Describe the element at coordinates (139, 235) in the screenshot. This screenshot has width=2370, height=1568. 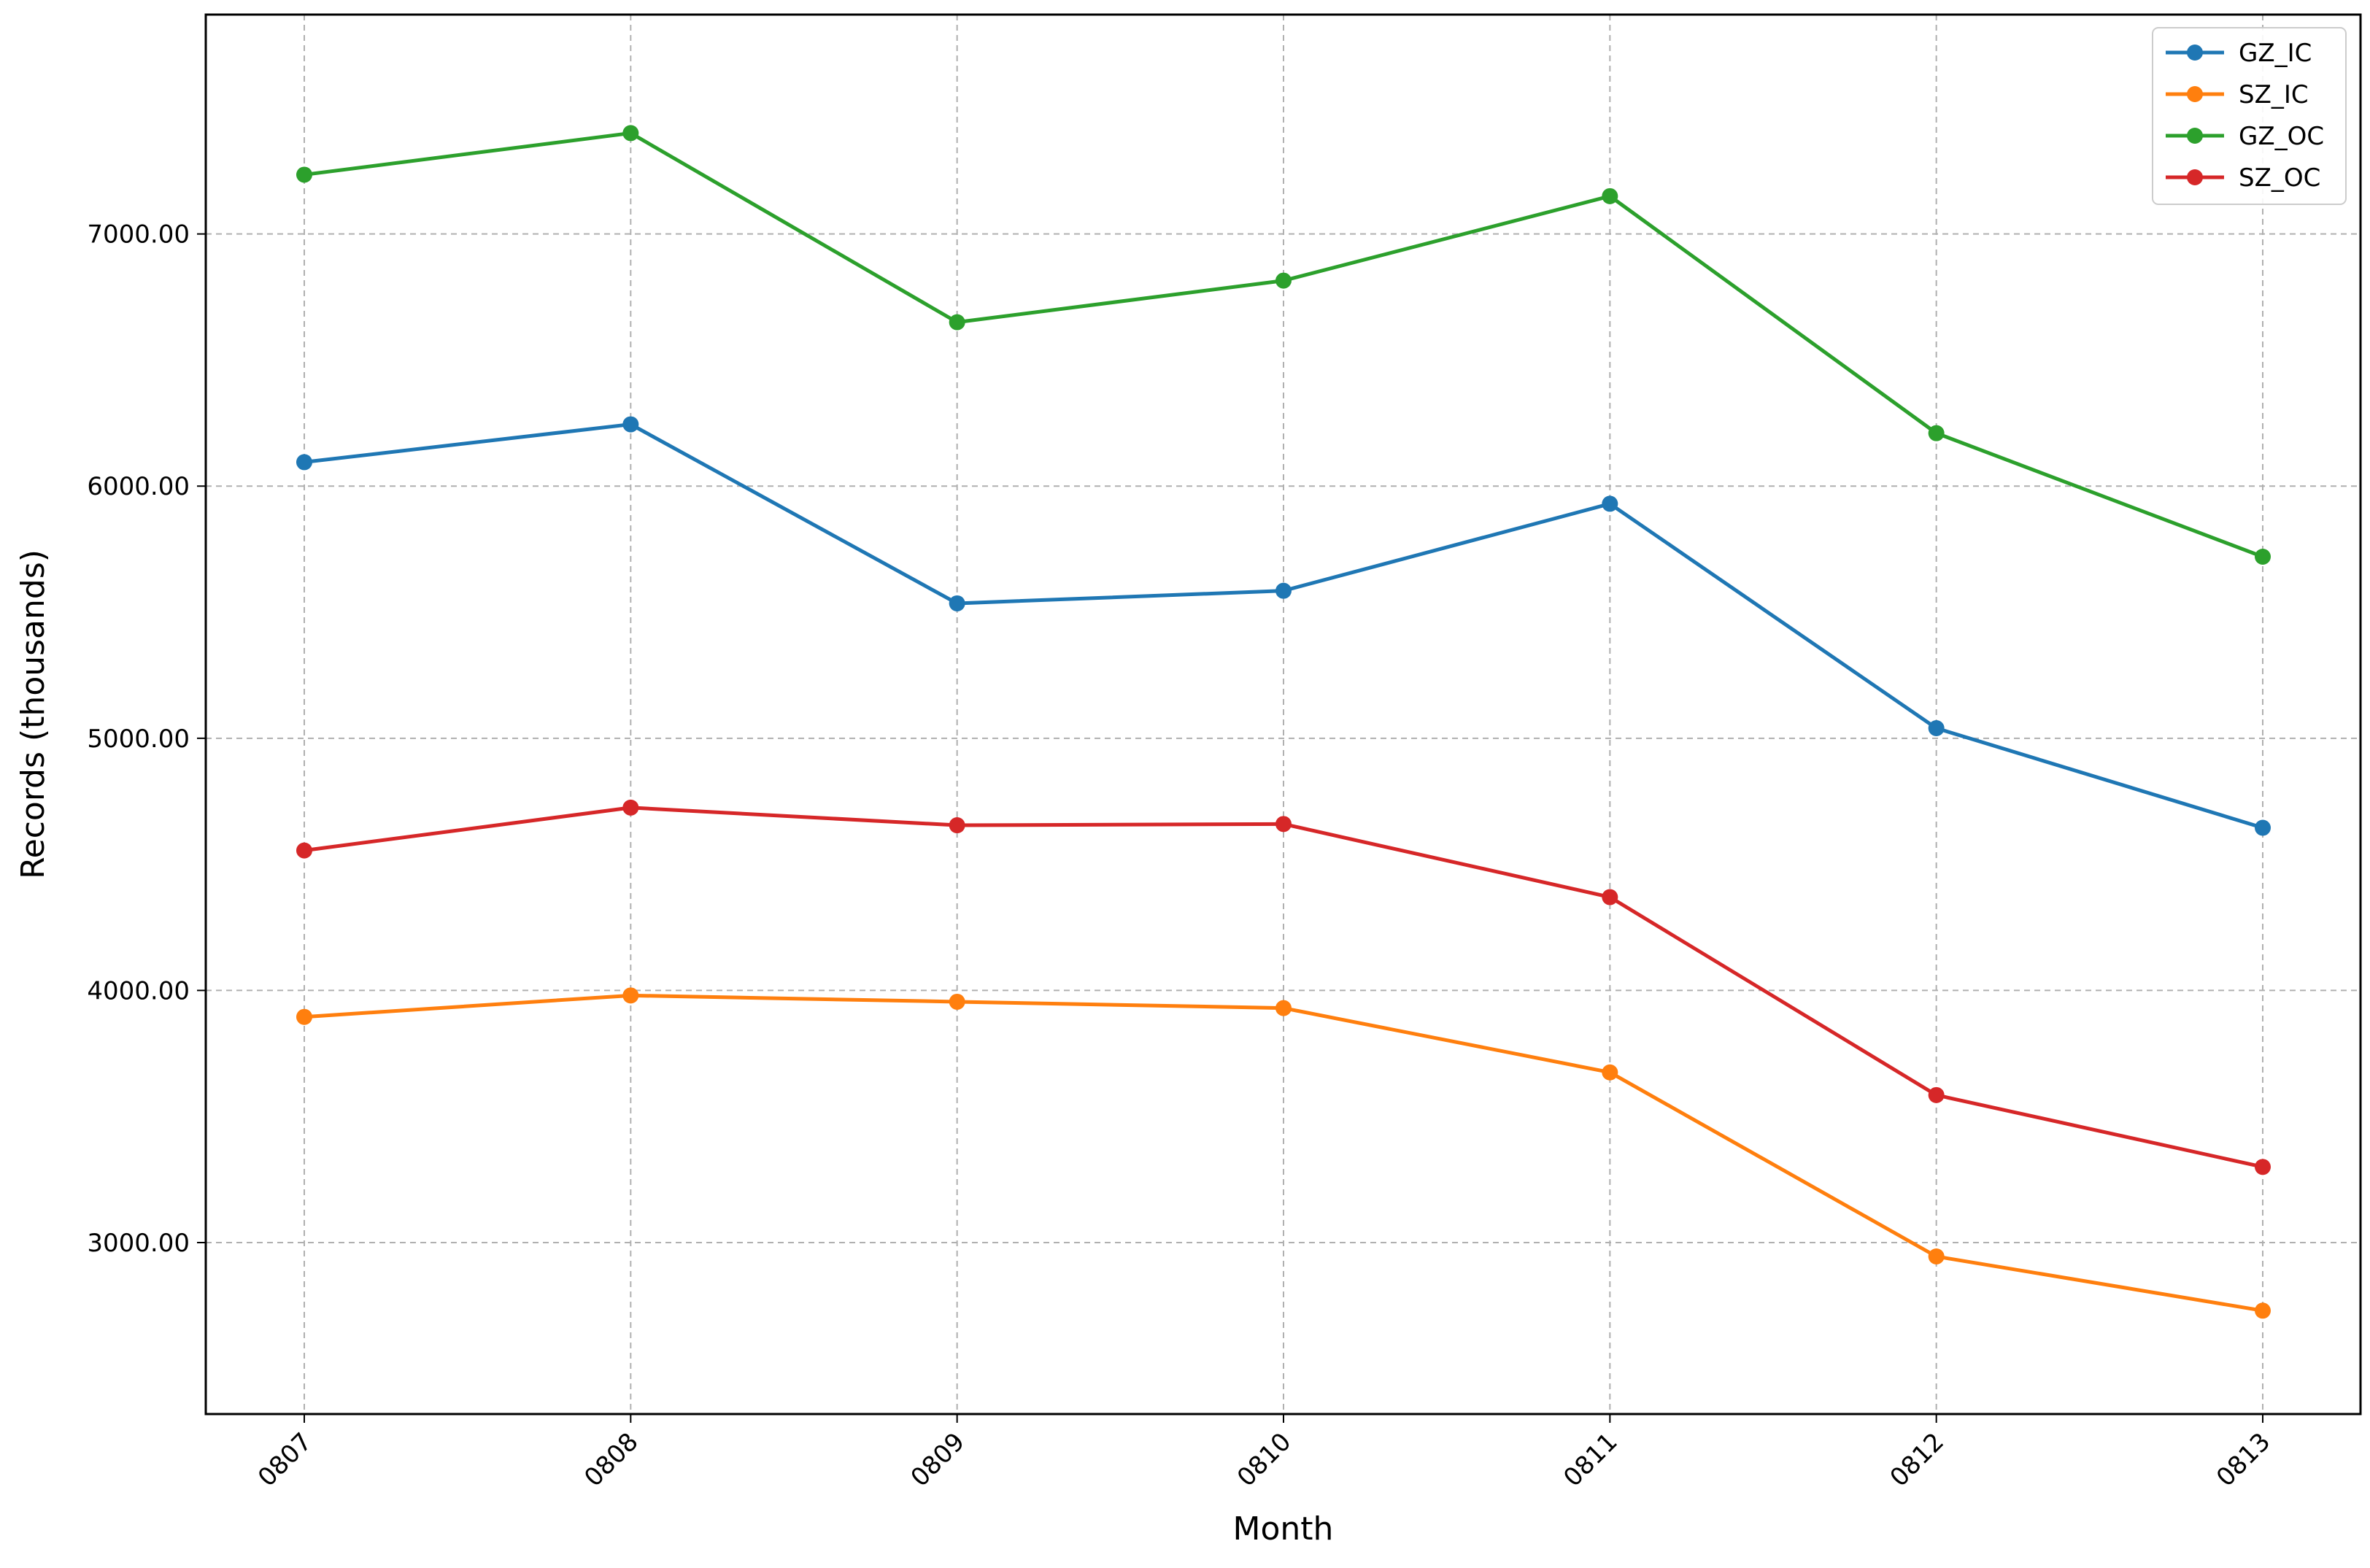
I see `y-tick-label: 7000.00` at that location.